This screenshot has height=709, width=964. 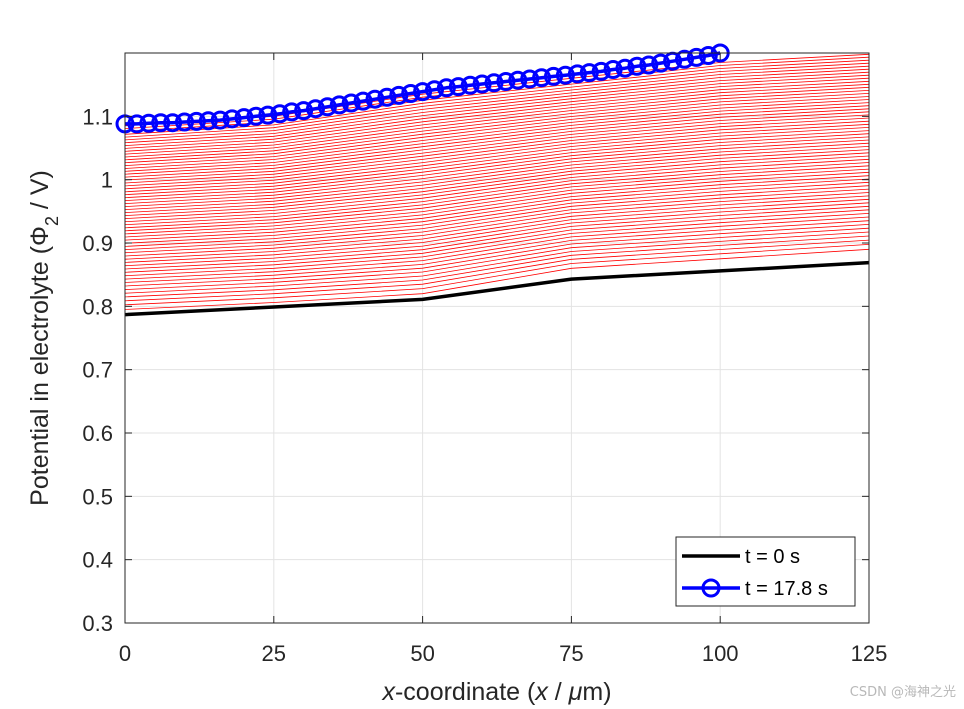 I want to click on x-tick-label: 75, so click(x=571, y=653).